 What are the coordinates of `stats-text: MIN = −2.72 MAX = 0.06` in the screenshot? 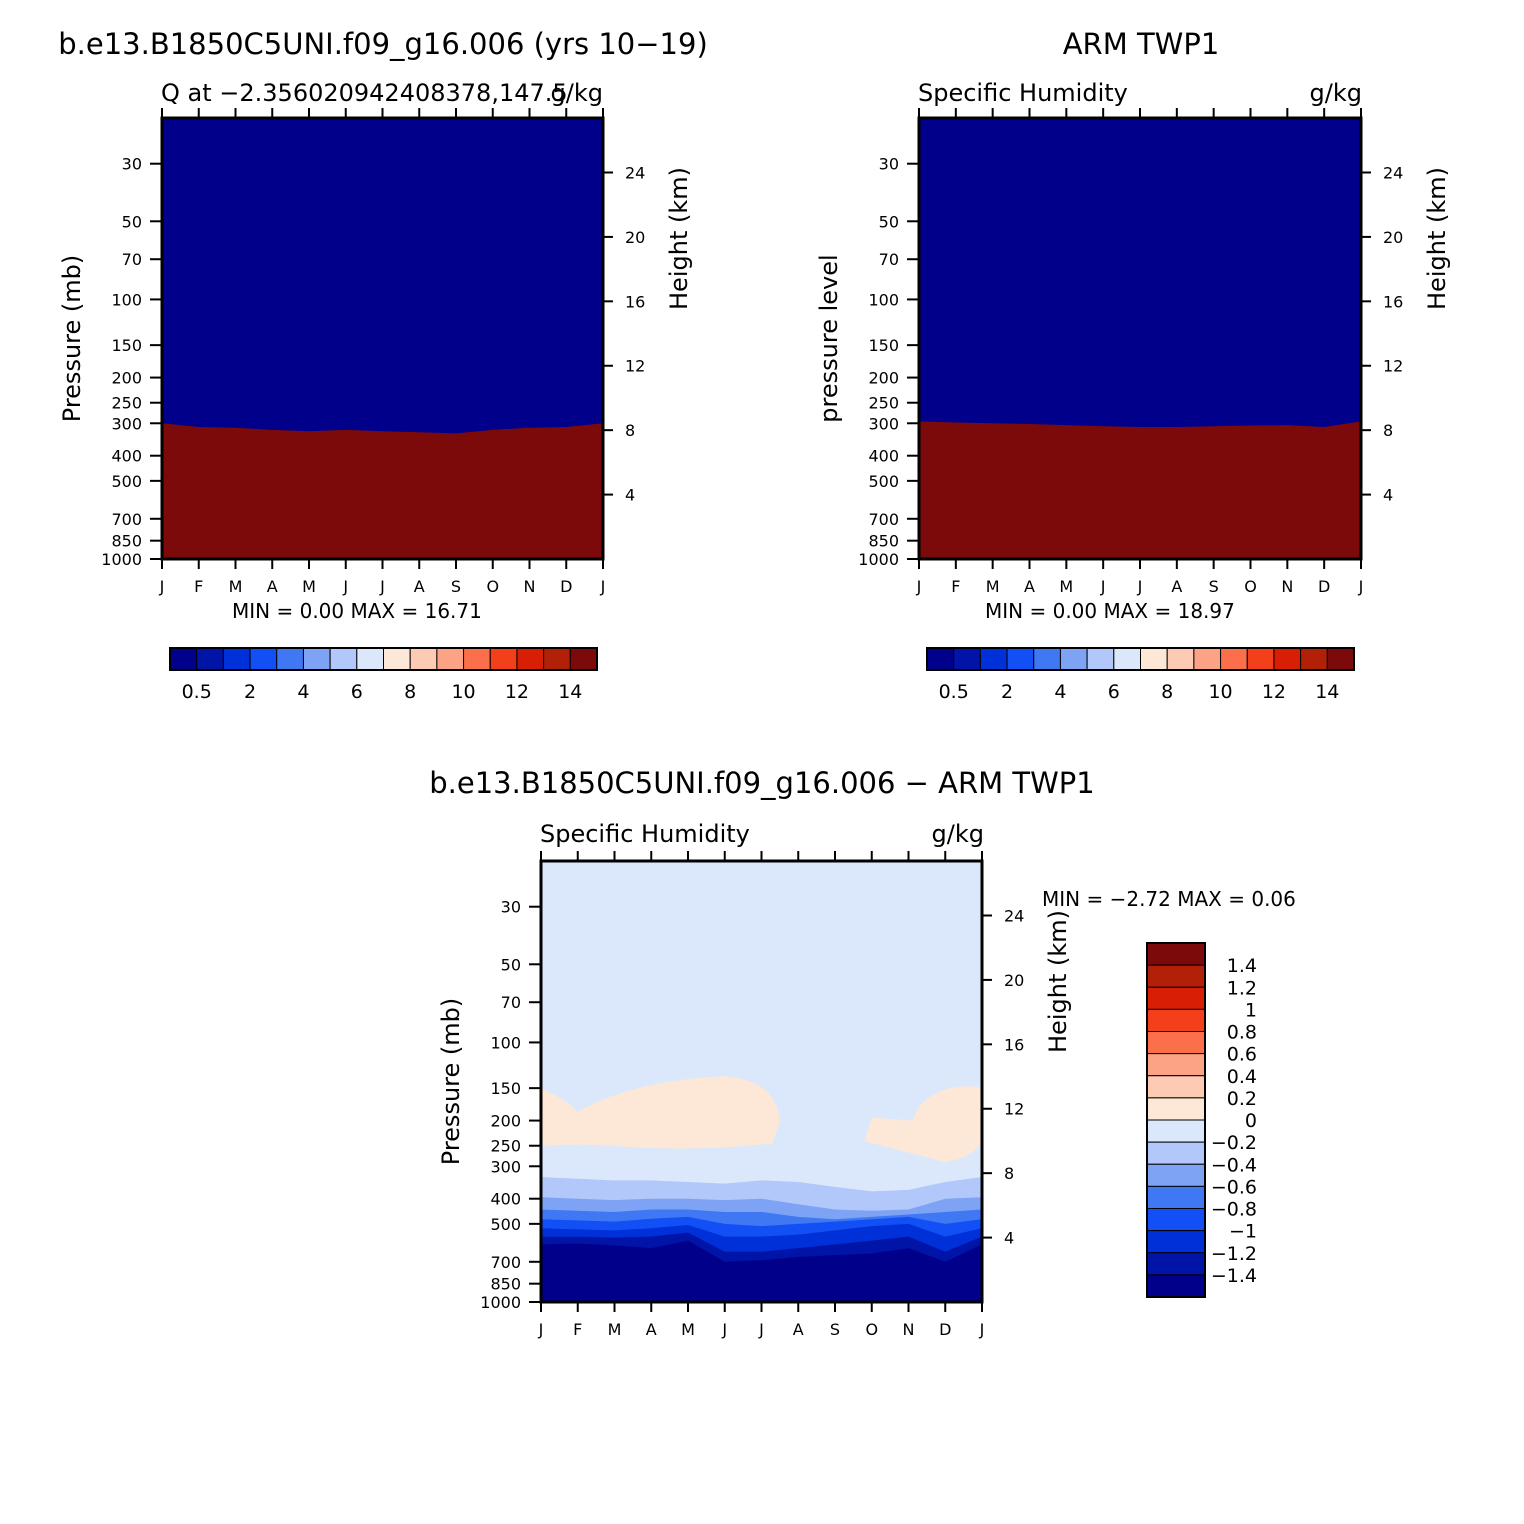 It's located at (1169, 899).